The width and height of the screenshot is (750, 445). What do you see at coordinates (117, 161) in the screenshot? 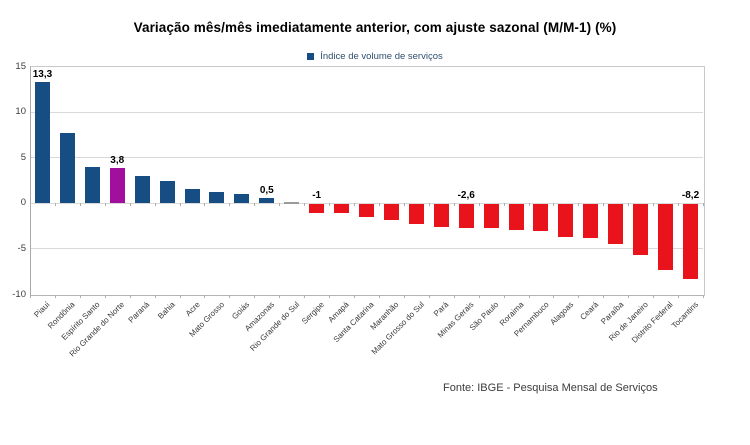
I see `point-label-Rio Grande do Norte: 3,8` at bounding box center [117, 161].